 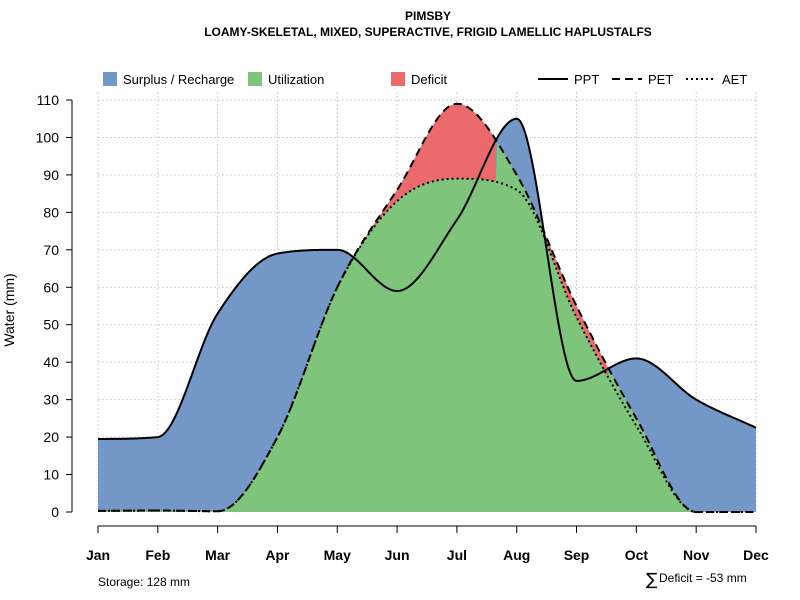 What do you see at coordinates (428, 16) in the screenshot?
I see `chart-title: PIMSBY` at bounding box center [428, 16].